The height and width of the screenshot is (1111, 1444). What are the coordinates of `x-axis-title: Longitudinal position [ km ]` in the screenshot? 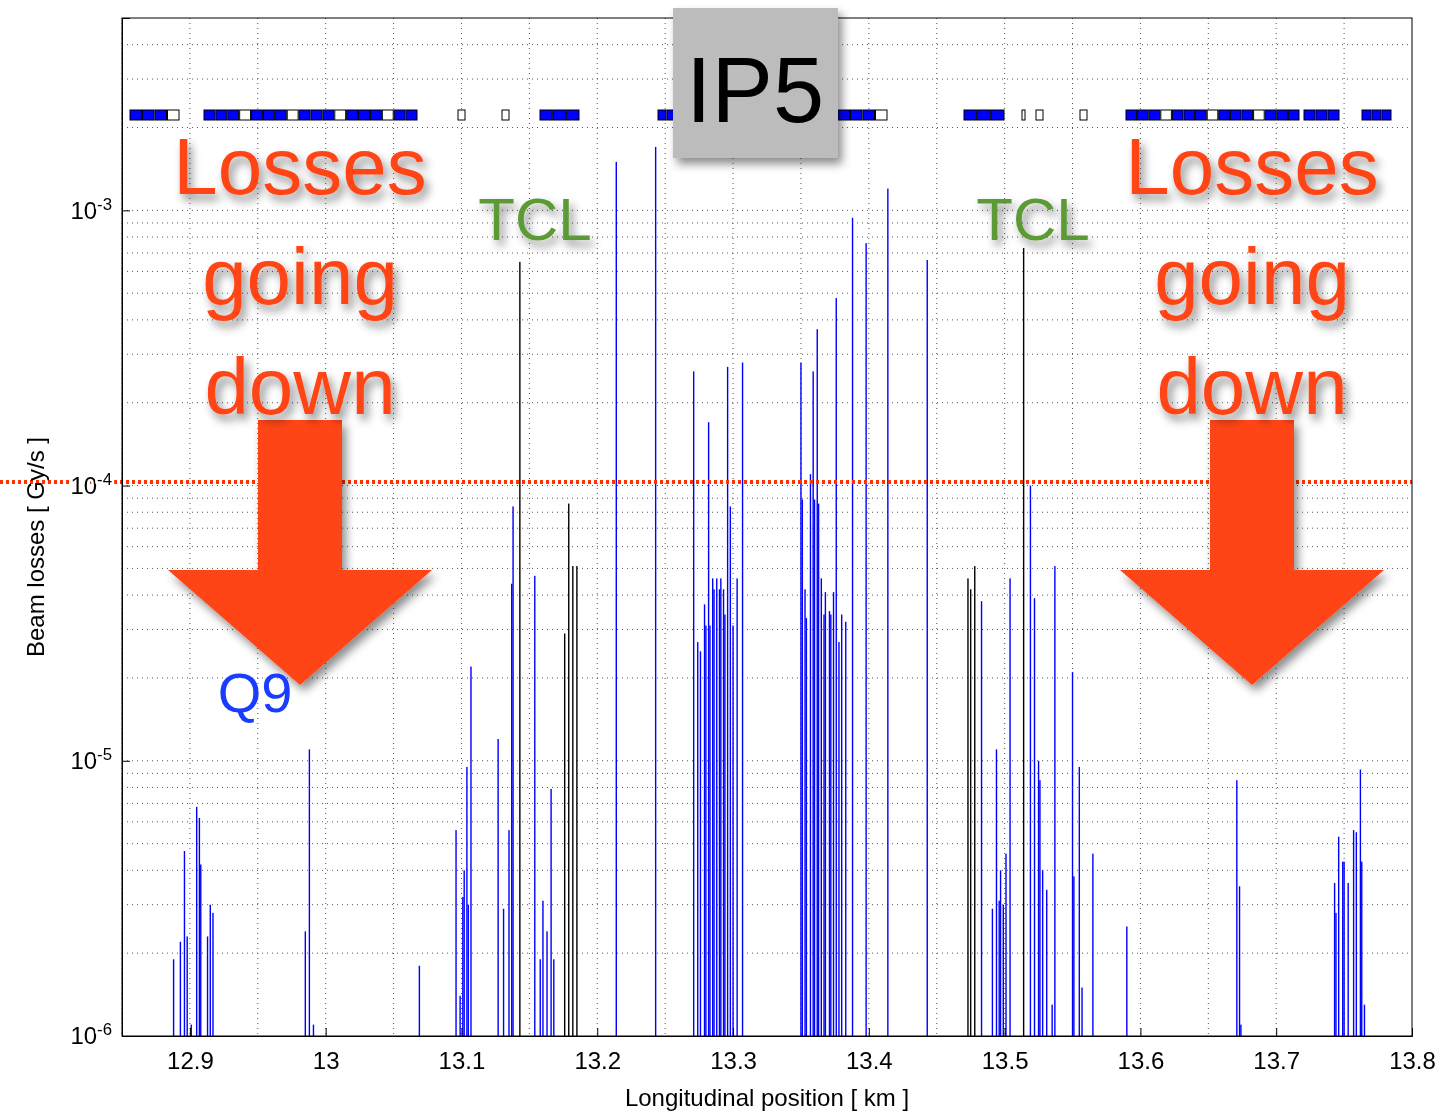 It's located at (767, 1097).